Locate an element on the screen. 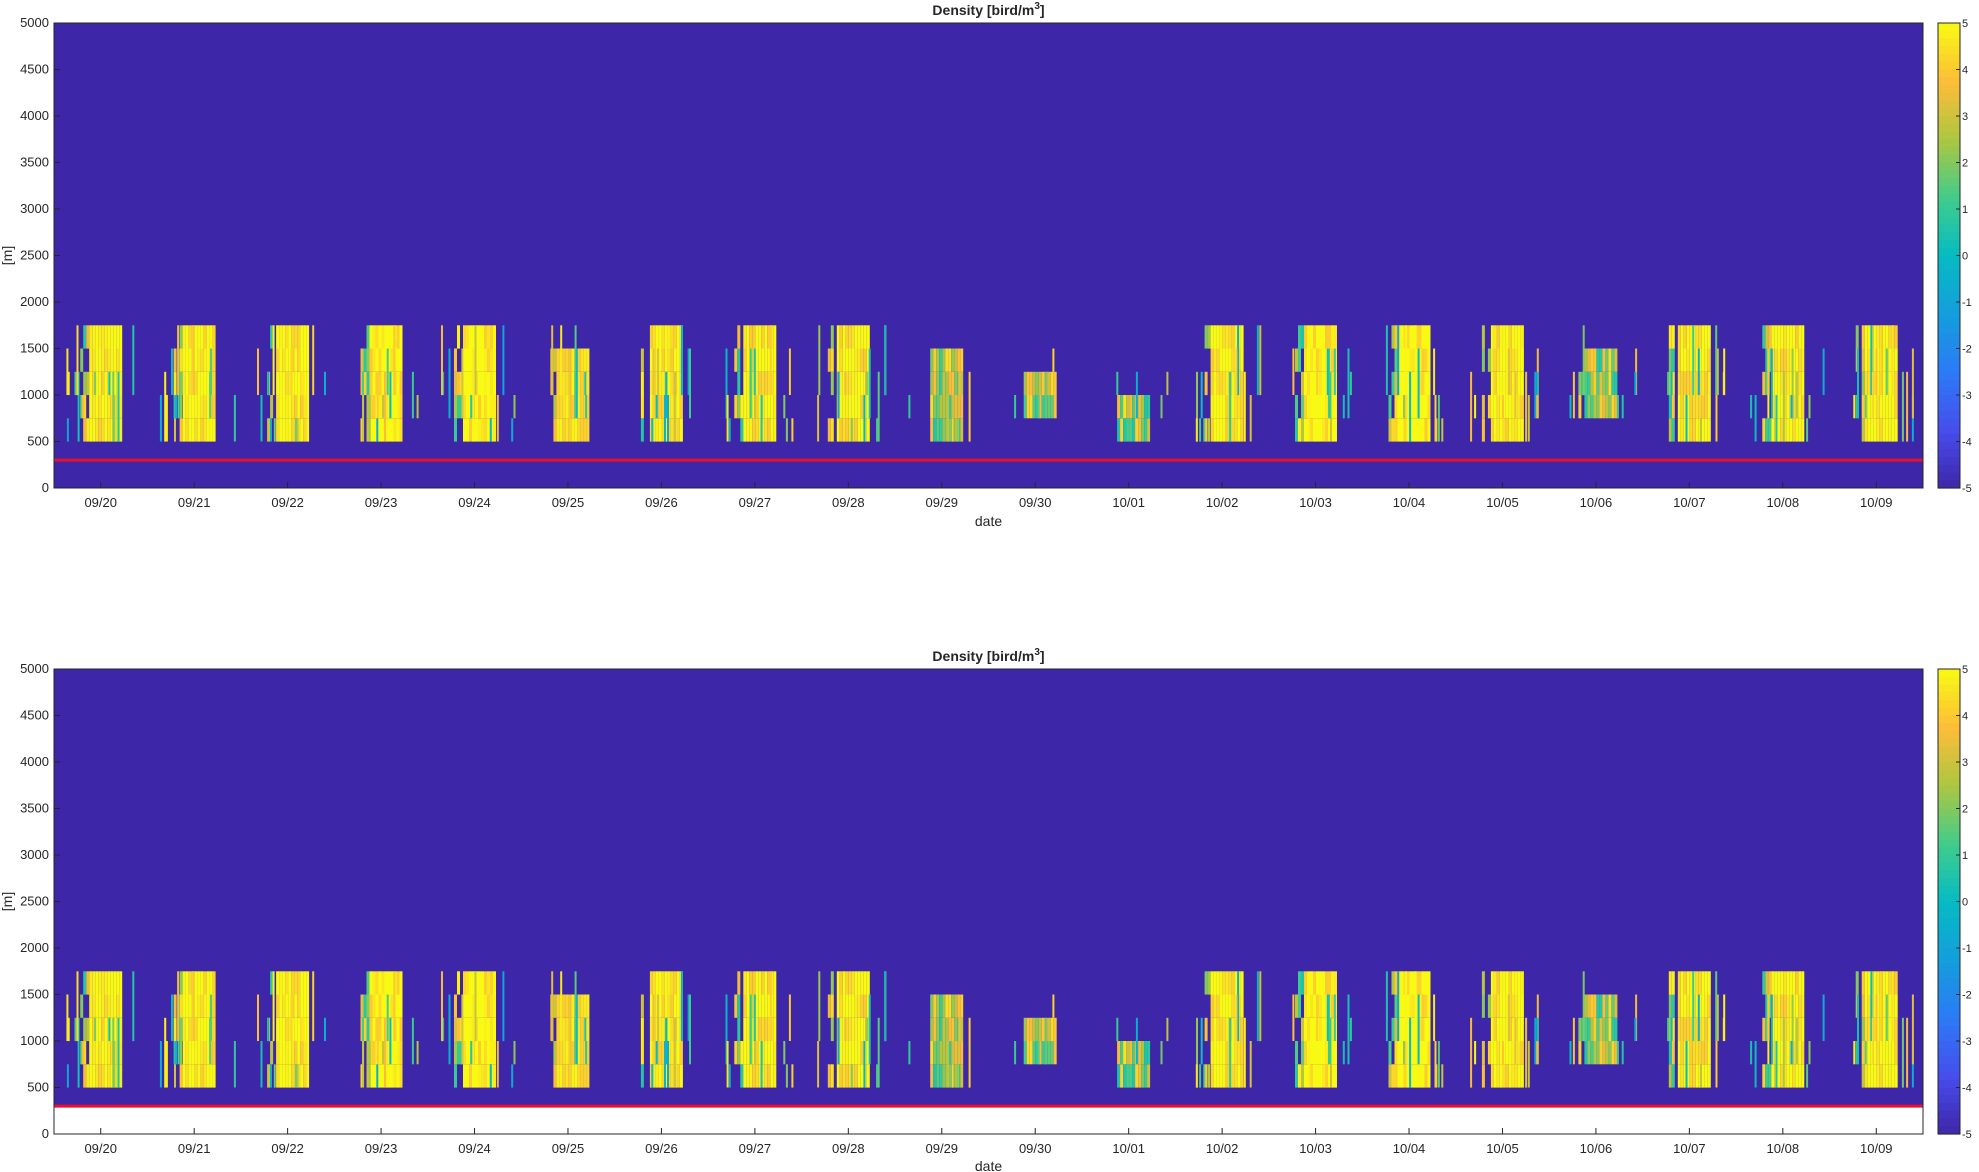 This screenshot has width=1979, height=1172. y-tick-label: 4000 is located at coordinates (34, 115).